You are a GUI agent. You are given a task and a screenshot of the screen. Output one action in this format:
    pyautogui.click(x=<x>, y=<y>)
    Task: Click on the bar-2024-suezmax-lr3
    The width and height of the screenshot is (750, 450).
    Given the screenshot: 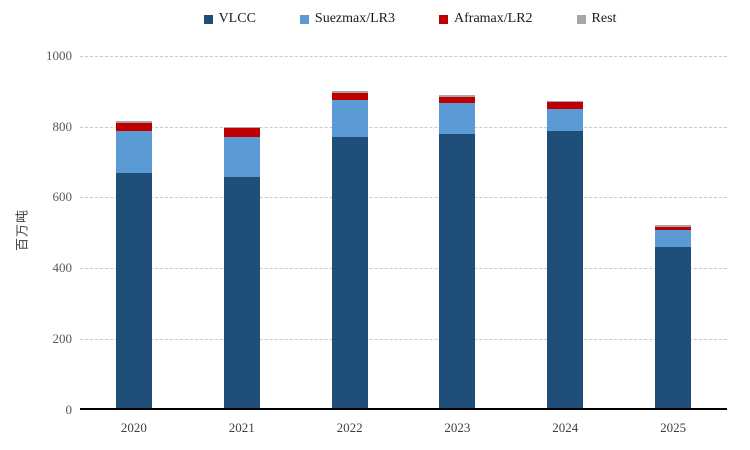 What is the action you would take?
    pyautogui.click(x=565, y=120)
    